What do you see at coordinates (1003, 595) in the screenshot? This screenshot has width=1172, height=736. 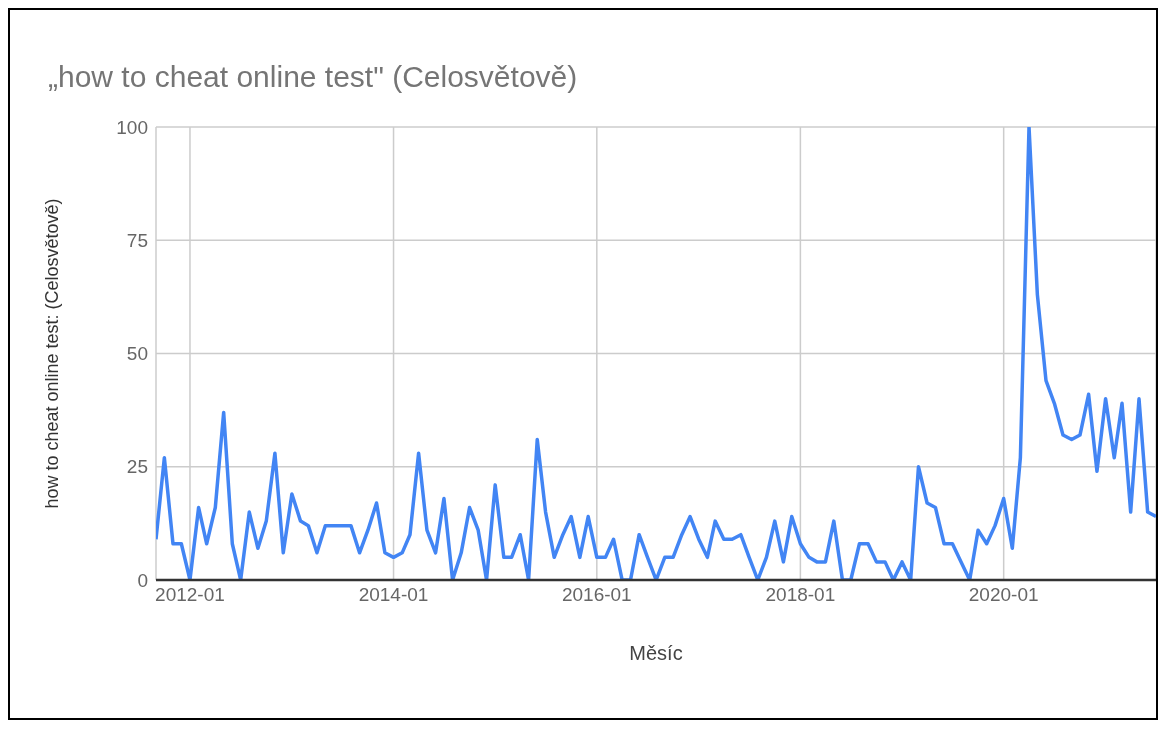 I see `x-tick-label: 2020-01` at bounding box center [1003, 595].